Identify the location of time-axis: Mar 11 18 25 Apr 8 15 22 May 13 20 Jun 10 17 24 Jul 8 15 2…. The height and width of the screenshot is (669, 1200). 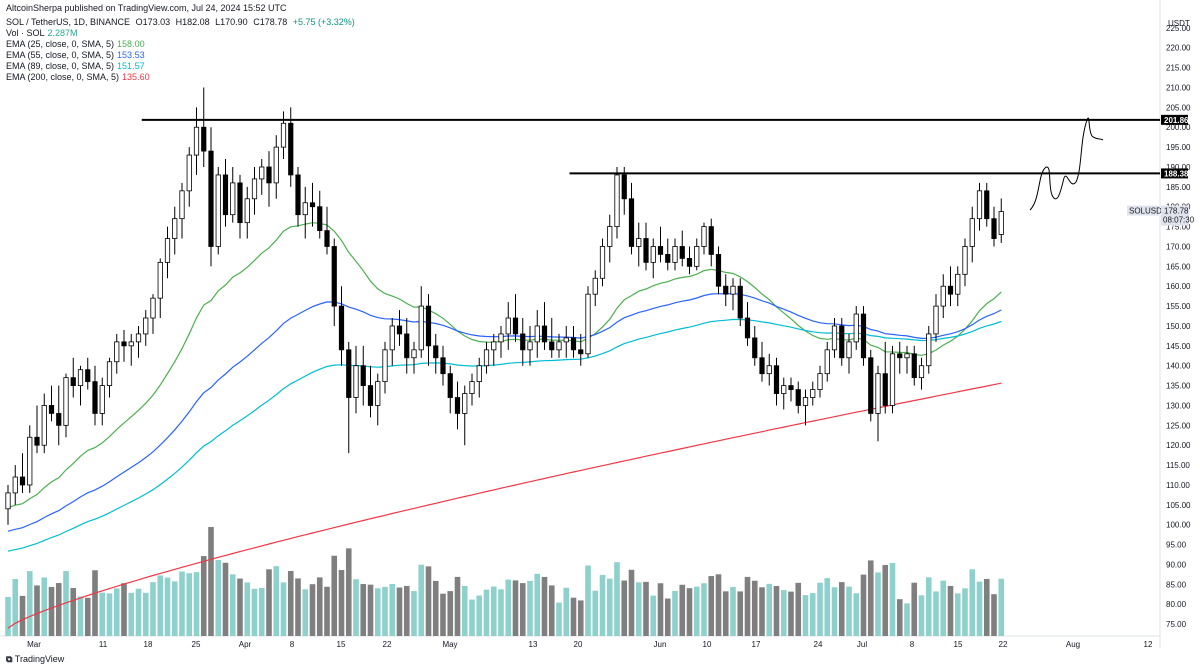
(590, 644).